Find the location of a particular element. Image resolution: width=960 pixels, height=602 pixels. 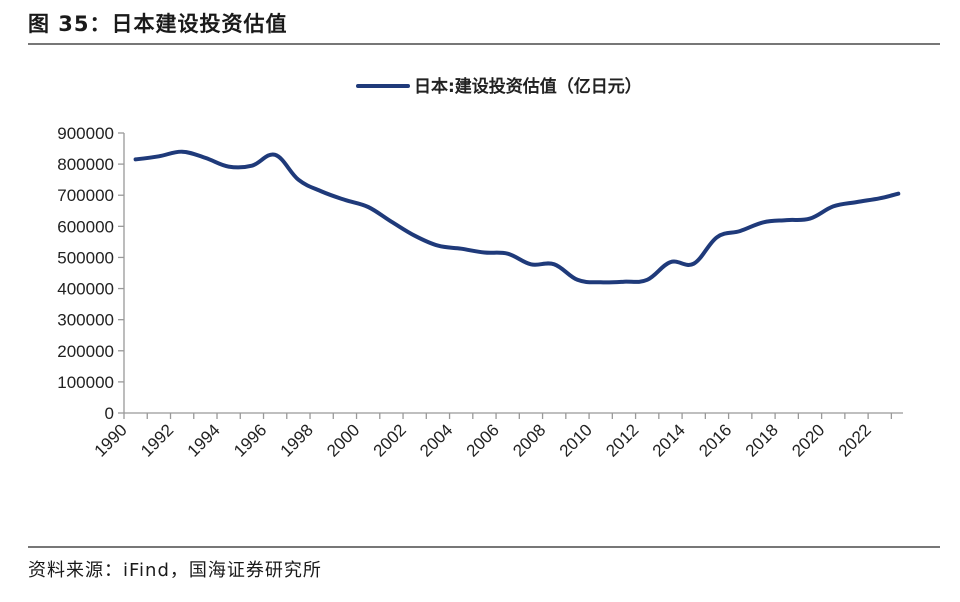

y-tick-label: 200000 is located at coordinates (85, 351).